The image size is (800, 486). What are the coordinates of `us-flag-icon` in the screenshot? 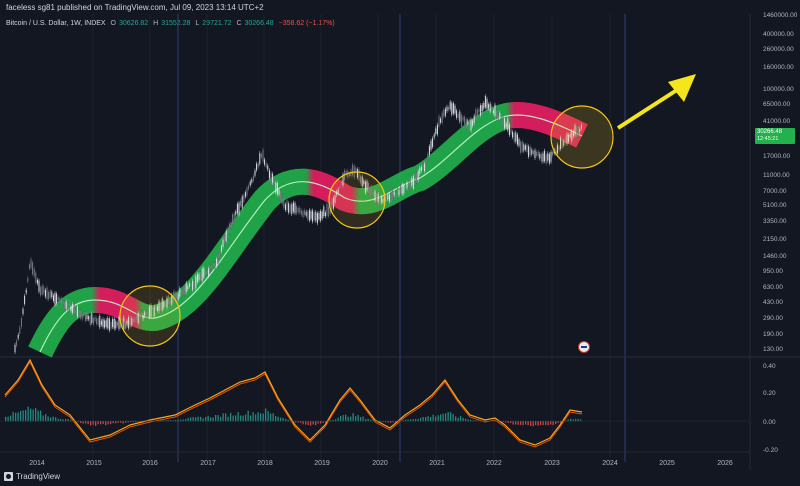 It's located at (584, 347).